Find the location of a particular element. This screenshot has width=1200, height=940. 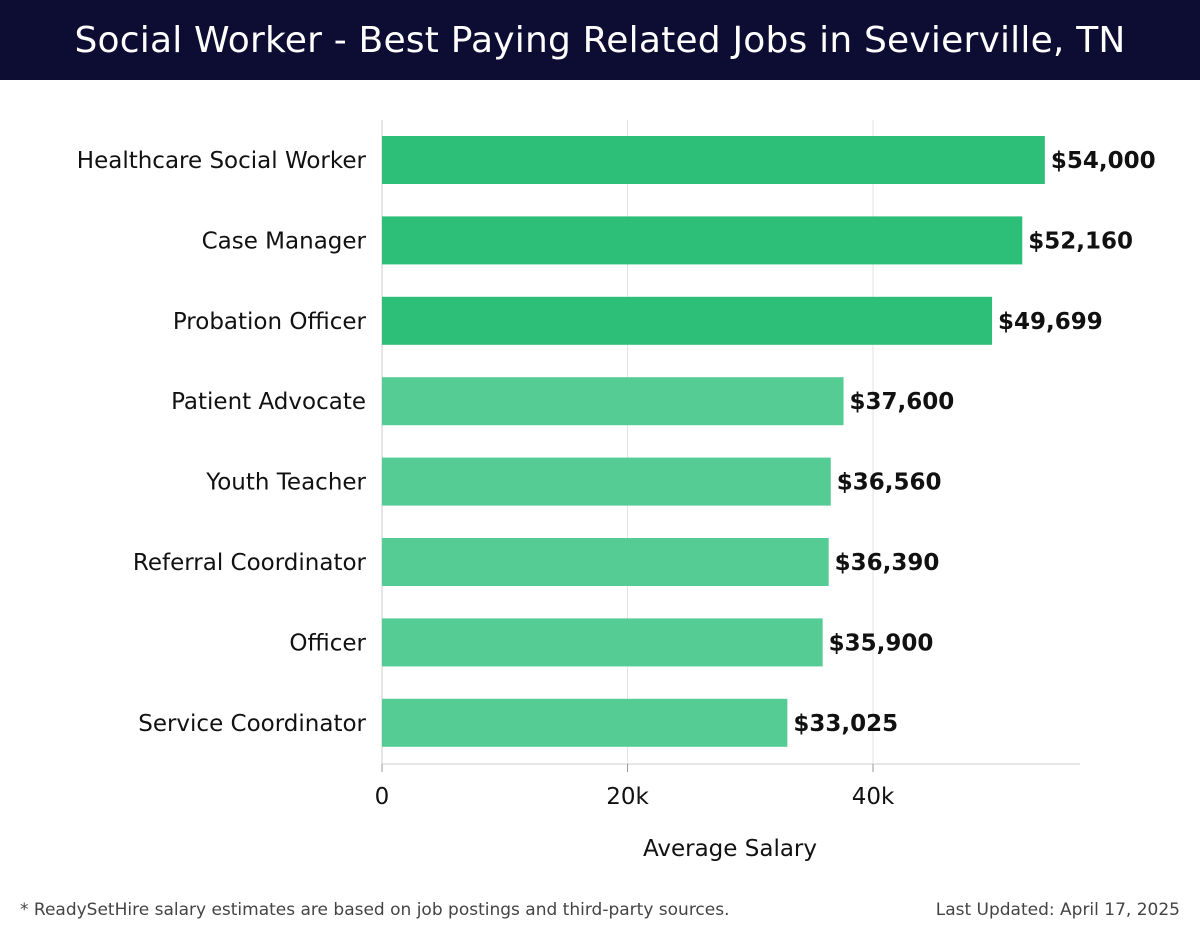

x-axis-title: Average Salary is located at coordinates (730, 849).